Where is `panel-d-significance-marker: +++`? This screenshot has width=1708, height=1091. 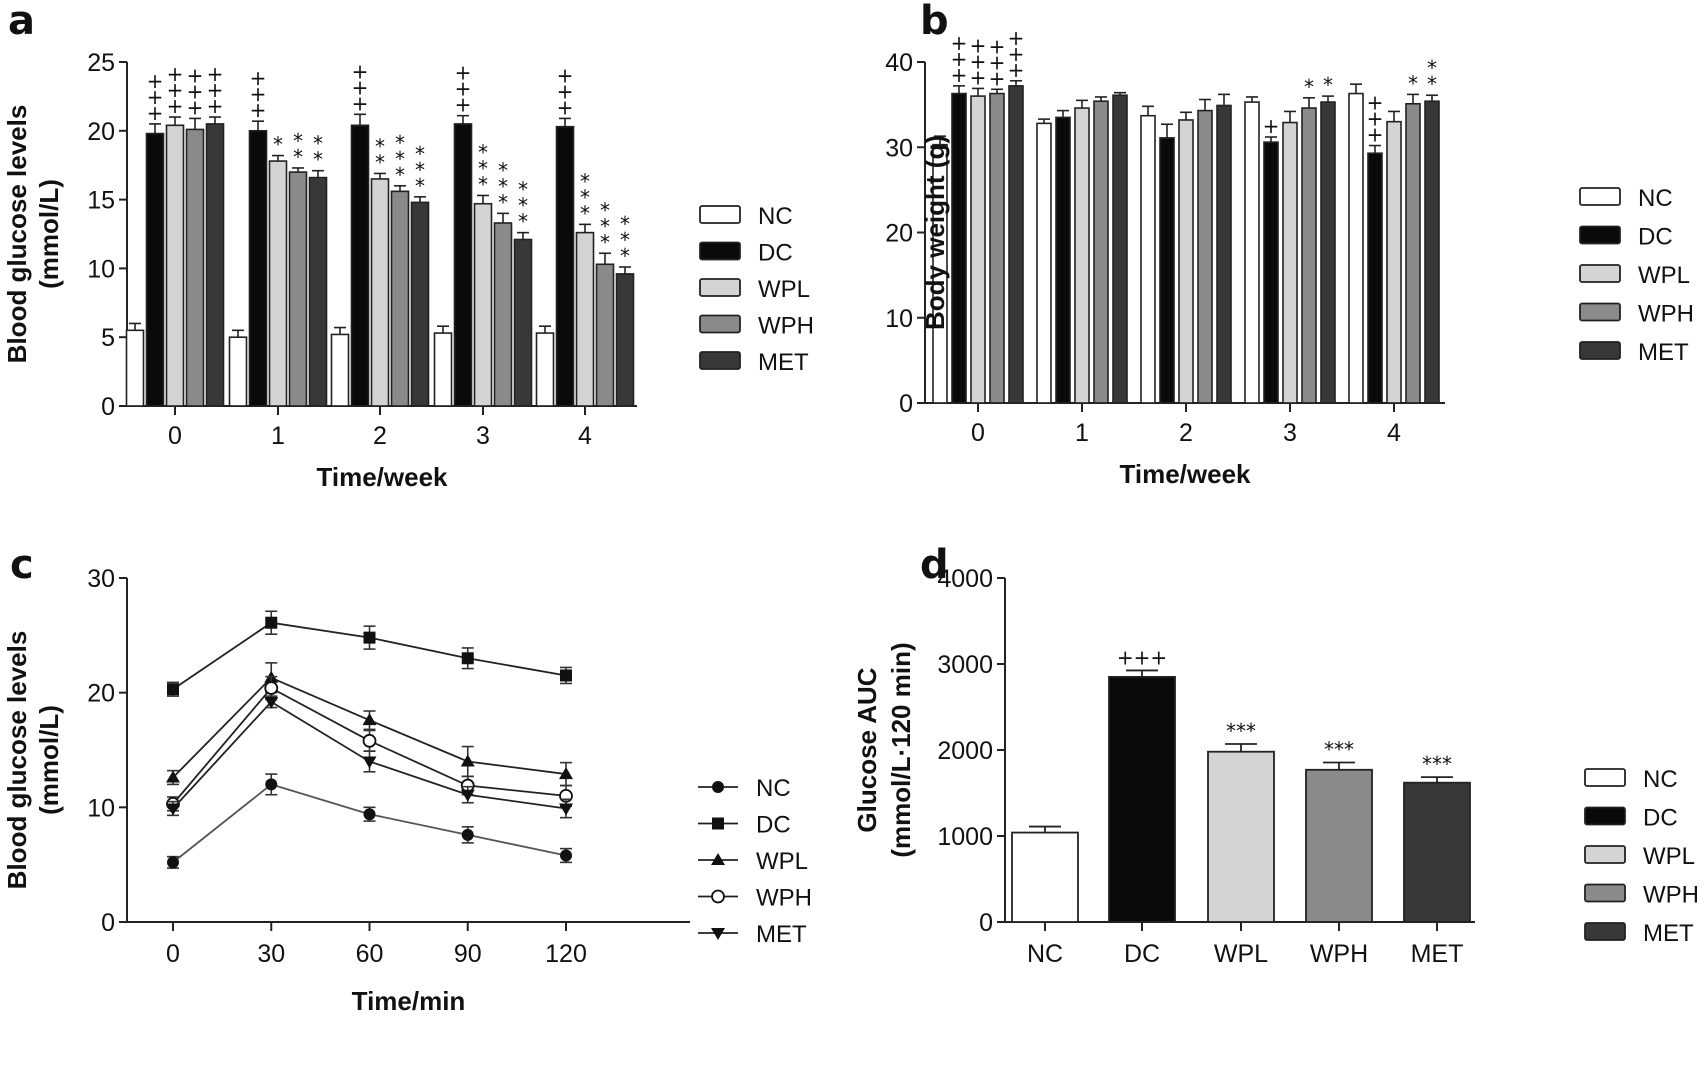 panel-d-significance-marker: +++ is located at coordinates (1142, 657).